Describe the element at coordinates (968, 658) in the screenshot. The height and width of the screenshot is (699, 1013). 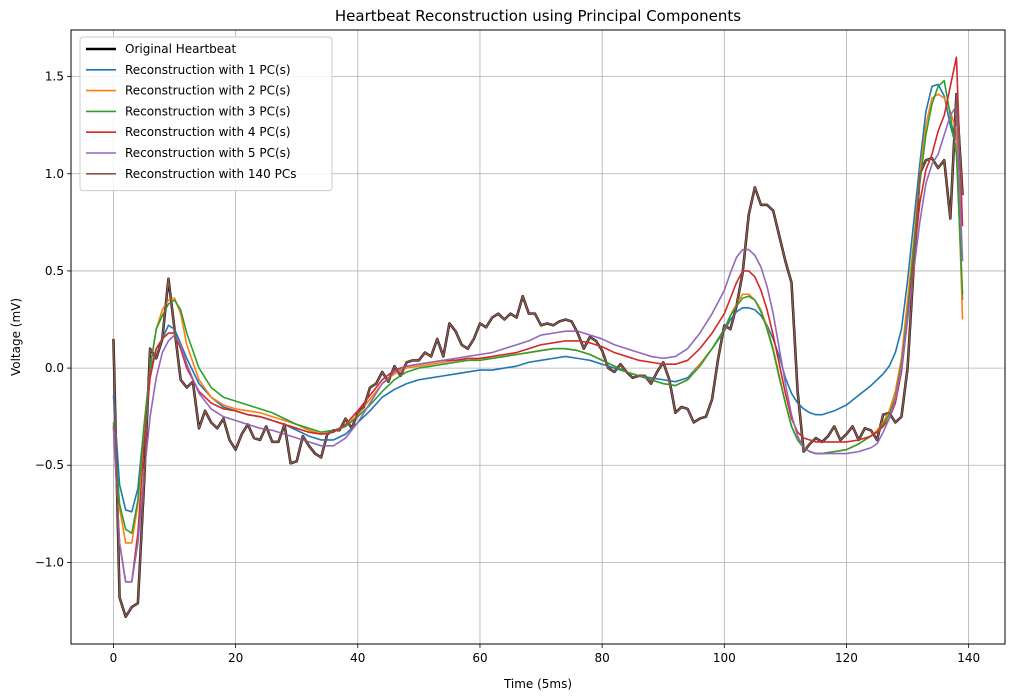
I see `x-tick-label: 140` at that location.